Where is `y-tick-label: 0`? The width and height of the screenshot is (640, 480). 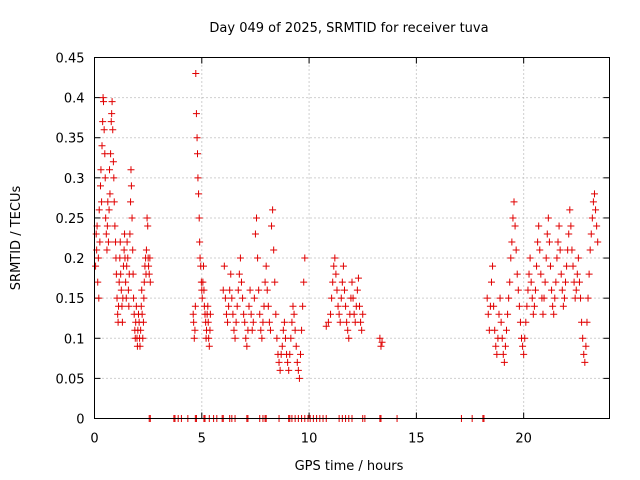
y-tick-label: 0 is located at coordinates (80, 420).